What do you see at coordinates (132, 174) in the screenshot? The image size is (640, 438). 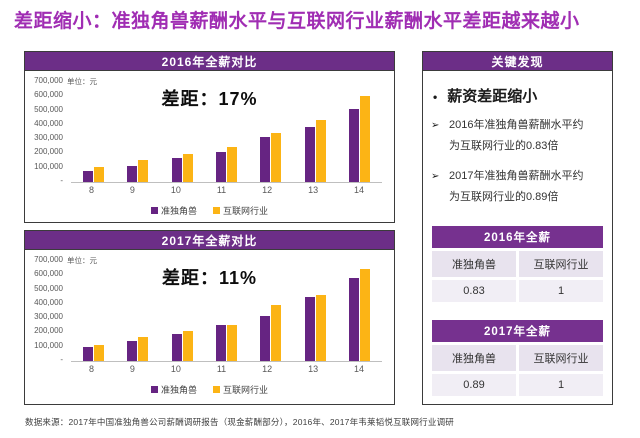 I see `bar-准独角兽-9` at bounding box center [132, 174].